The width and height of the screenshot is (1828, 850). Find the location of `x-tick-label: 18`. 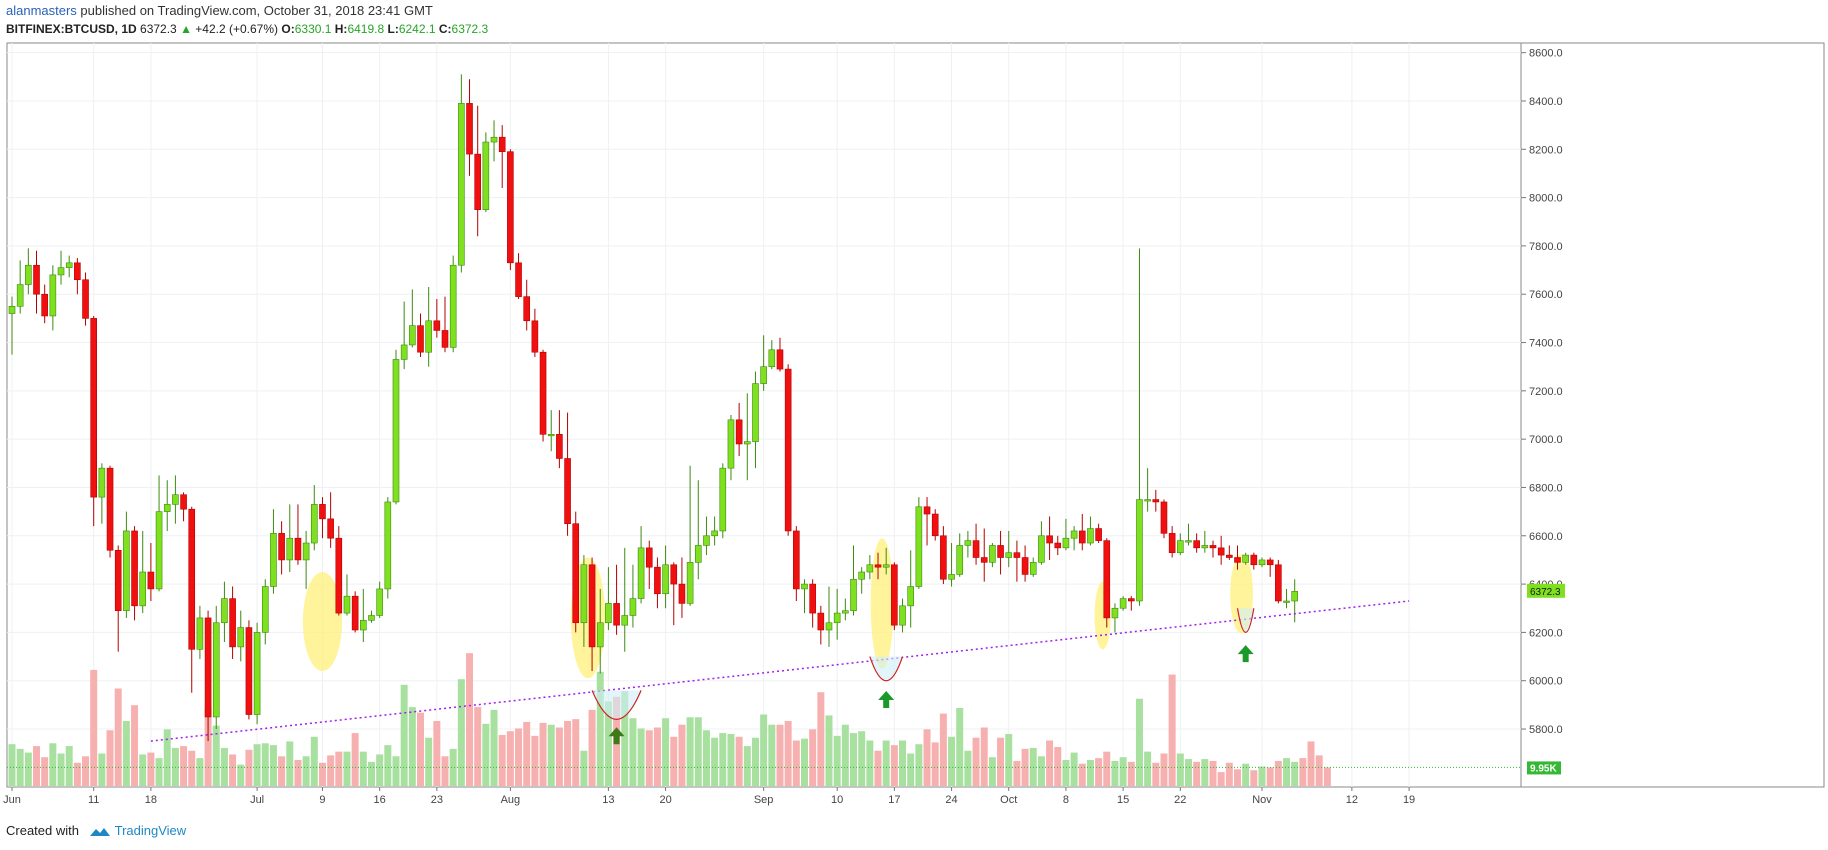

x-tick-label: 18 is located at coordinates (151, 800).